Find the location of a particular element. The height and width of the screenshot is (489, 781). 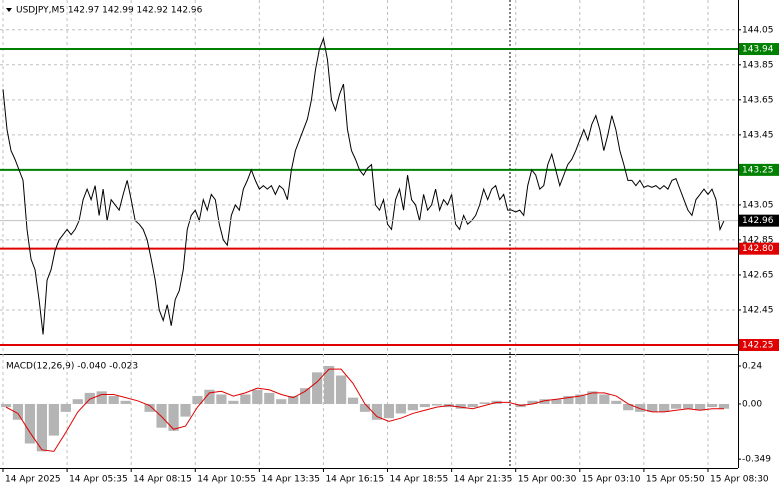

level-label: 143.94 is located at coordinates (758, 50).